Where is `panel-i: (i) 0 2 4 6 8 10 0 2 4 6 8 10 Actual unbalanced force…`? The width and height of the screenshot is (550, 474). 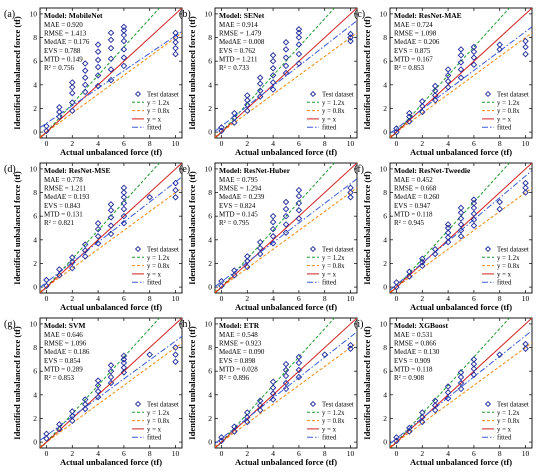 panel-i: (i) 0 2 4 6 8 10 0 2 4 6 8 10 Actual unbalanced force… is located at coordinates (443, 392).